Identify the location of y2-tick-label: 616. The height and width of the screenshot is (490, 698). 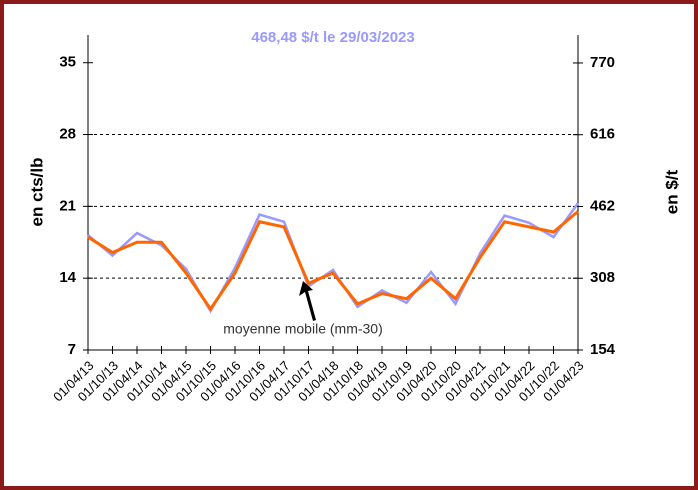
(602, 134).